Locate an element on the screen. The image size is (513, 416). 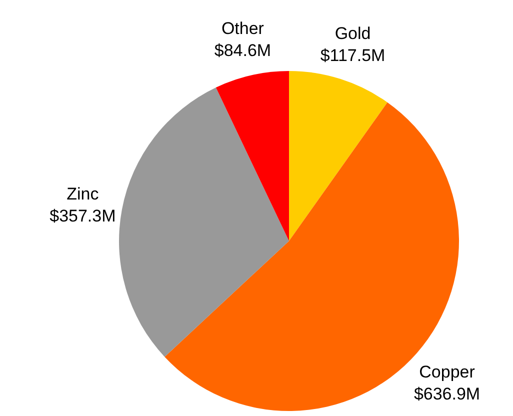
slice-label: Copper is located at coordinates (447, 372).